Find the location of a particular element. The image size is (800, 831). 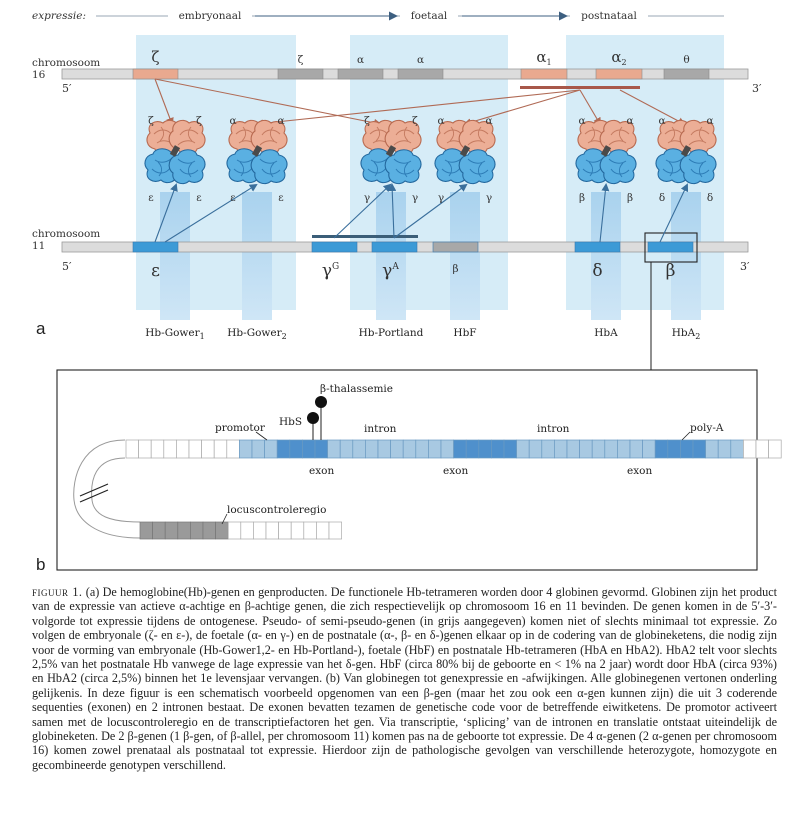

mutation-markers is located at coordinates (317, 418).